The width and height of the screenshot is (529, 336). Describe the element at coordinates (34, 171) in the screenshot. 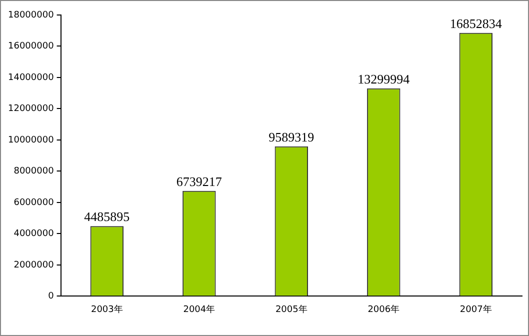

I see `y-tick-label: 8000000` at that location.